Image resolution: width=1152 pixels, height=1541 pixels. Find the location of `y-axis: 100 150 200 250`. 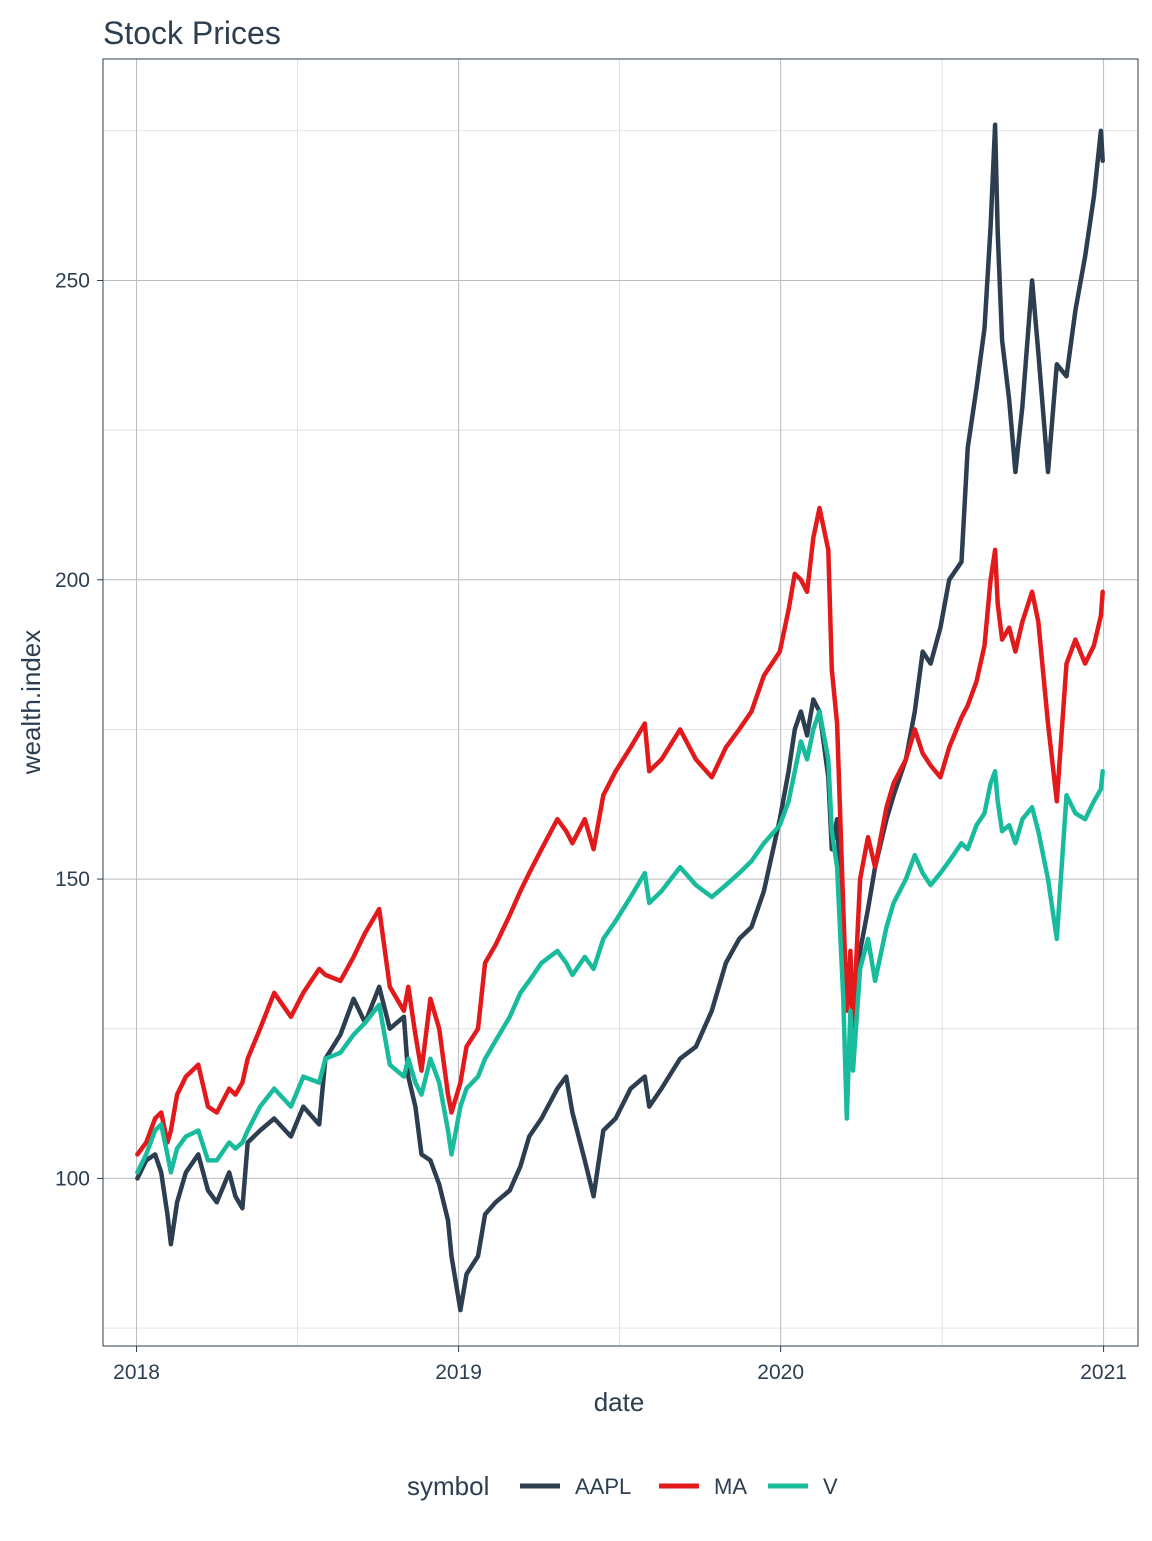

y-axis: 100 150 200 250 is located at coordinates (79, 729).